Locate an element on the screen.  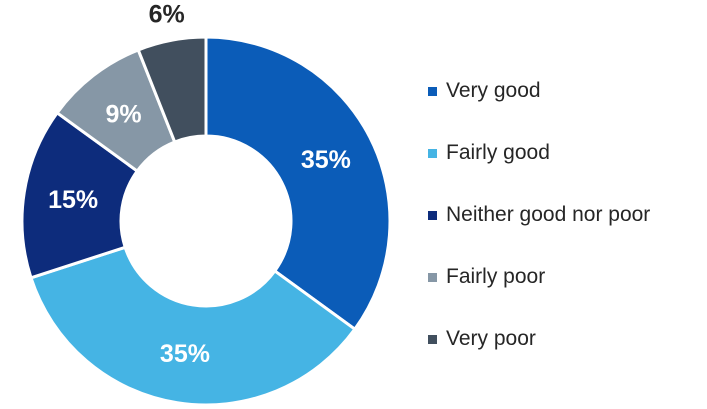
legend-item-5: Very poor is located at coordinates (539, 339).